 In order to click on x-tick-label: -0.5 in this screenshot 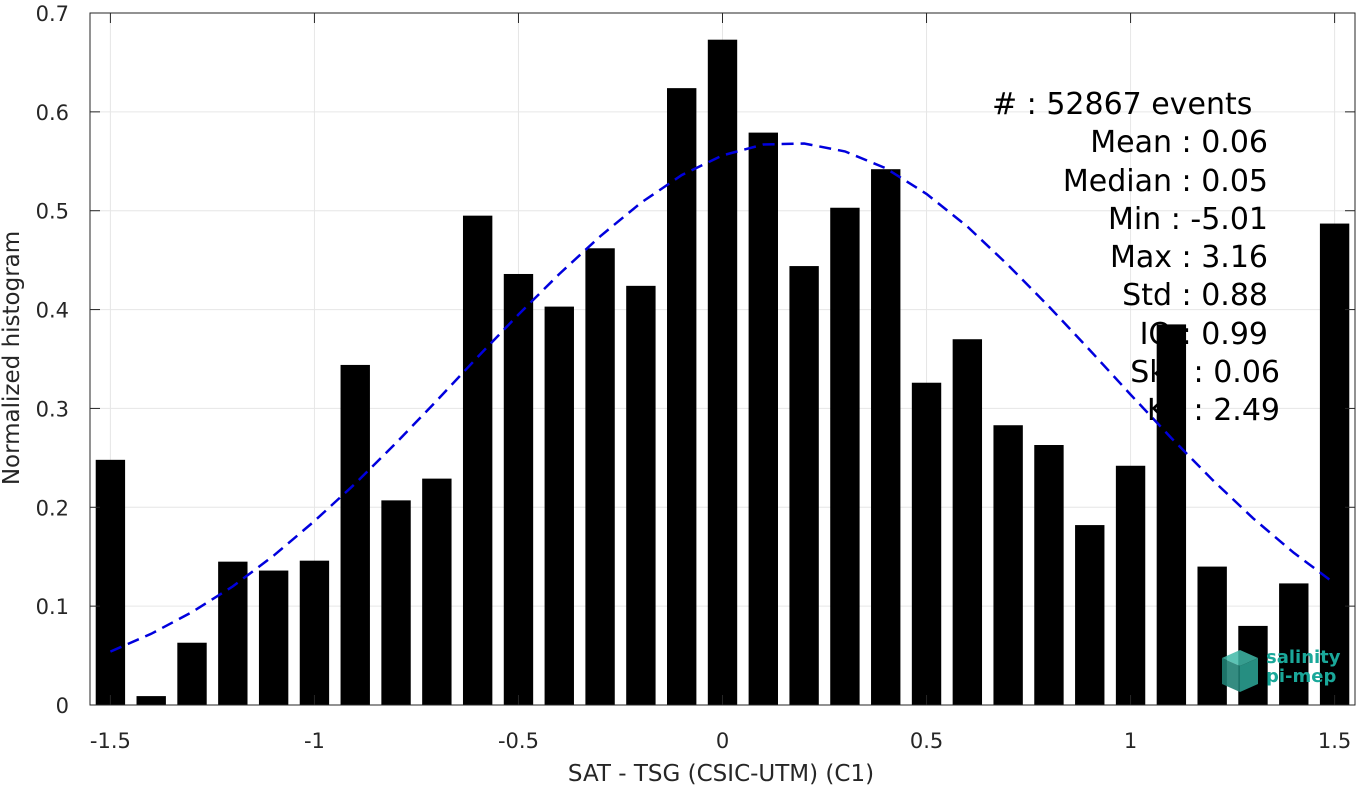, I will do `click(518, 741)`.